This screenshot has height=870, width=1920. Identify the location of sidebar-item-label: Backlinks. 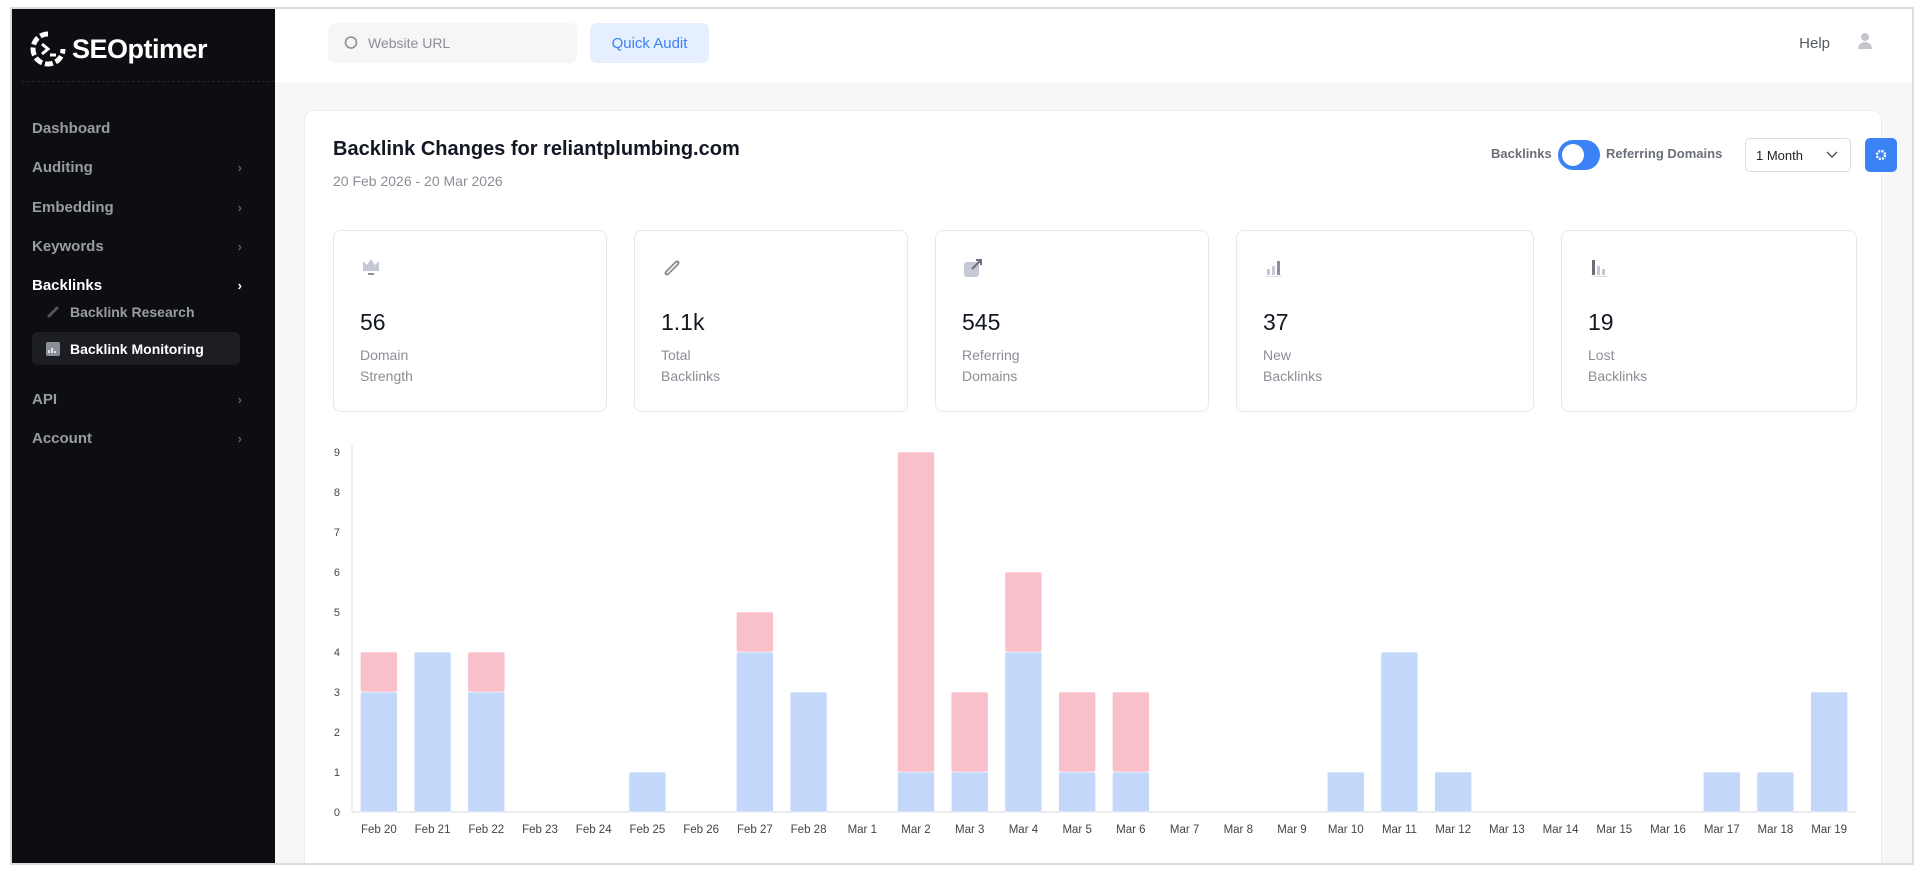
(67, 285).